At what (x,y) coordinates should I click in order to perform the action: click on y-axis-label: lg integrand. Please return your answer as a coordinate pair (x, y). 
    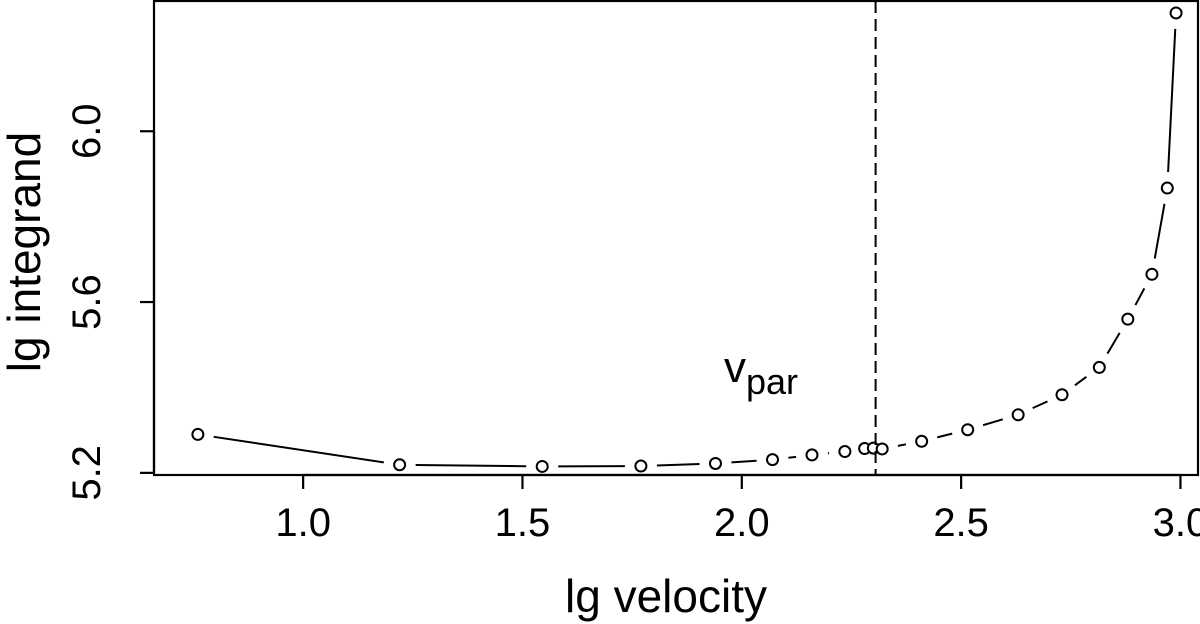
    Looking at the image, I should click on (25, 252).